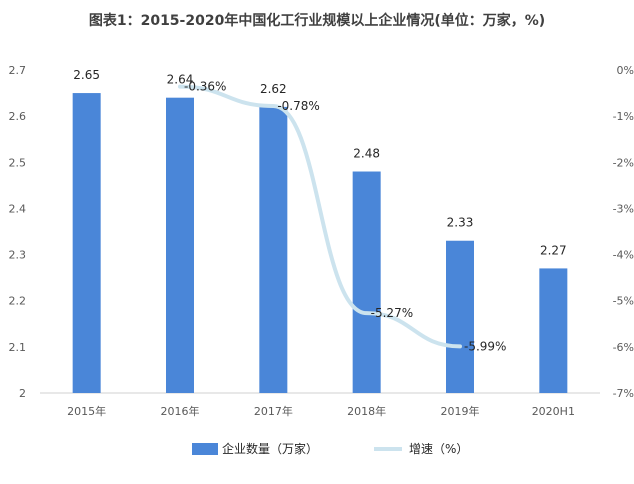  Describe the element at coordinates (438, 449) in the screenshot. I see `legend-line-label: 增速（%）` at that location.